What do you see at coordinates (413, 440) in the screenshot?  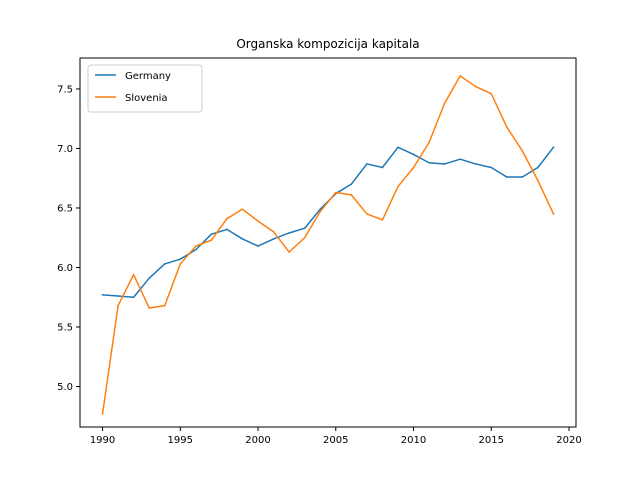 I see `x-tick-label: 2010` at bounding box center [413, 440].